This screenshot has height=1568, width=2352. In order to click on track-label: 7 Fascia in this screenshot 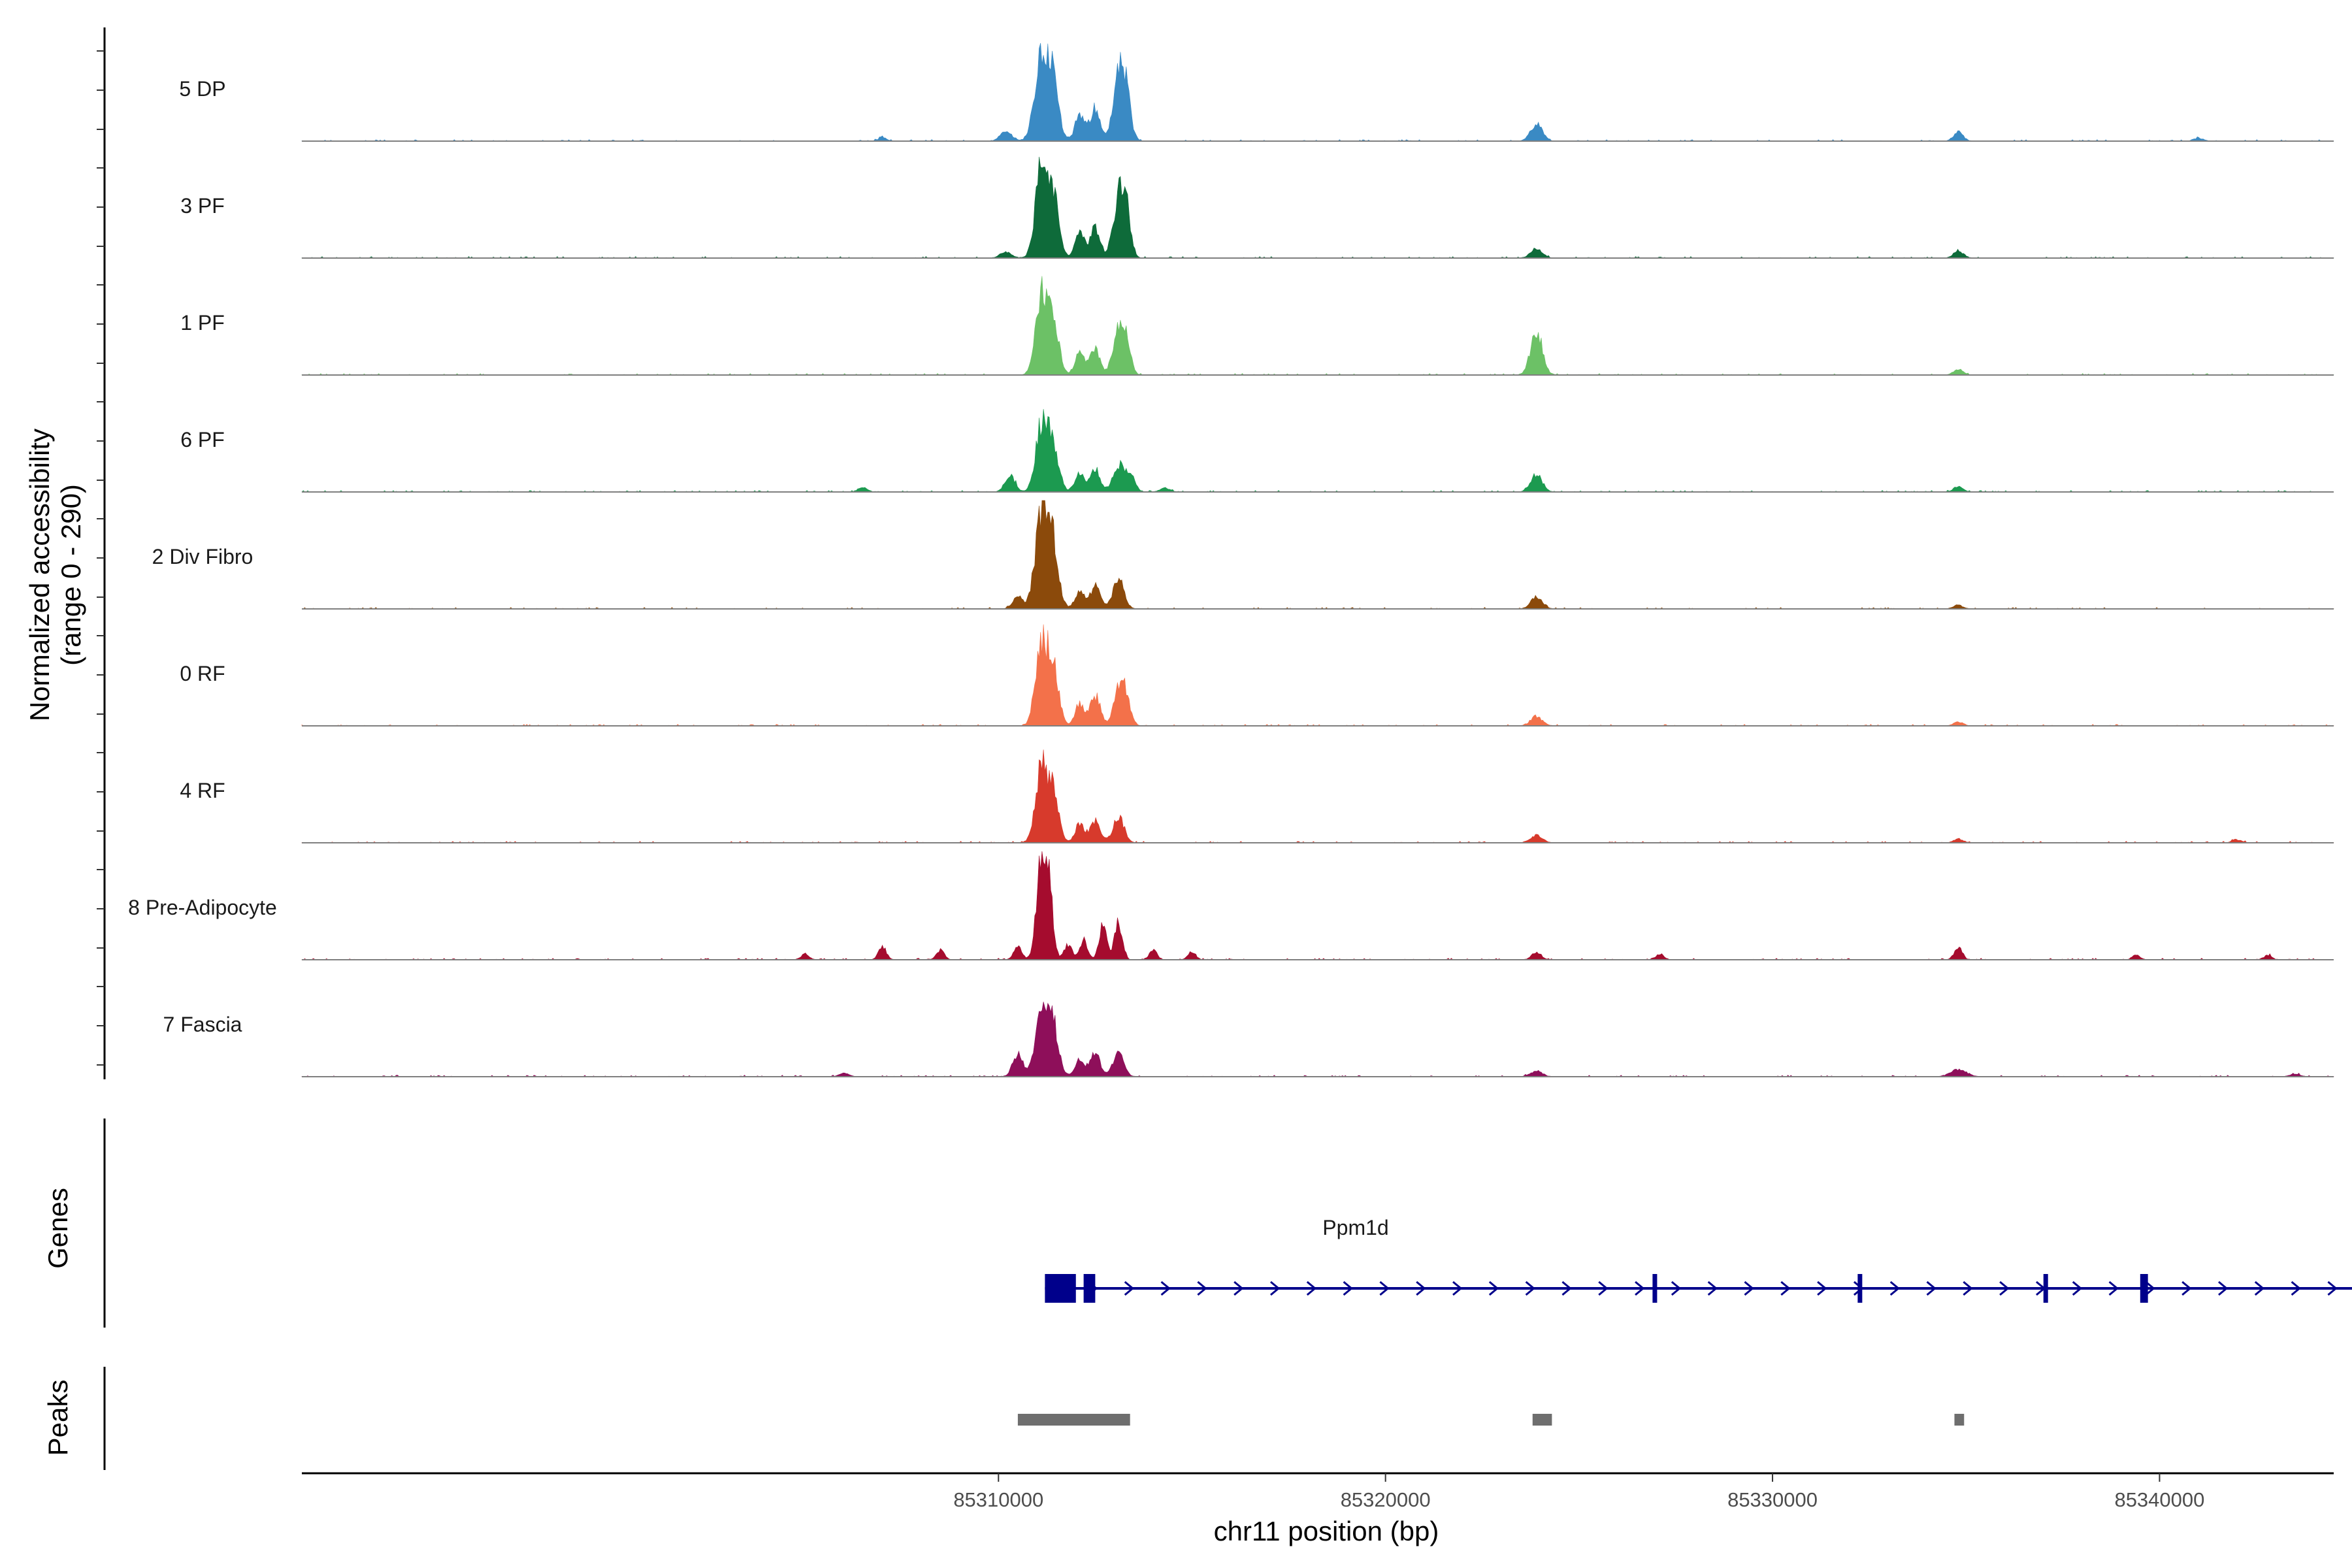, I will do `click(202, 1024)`.